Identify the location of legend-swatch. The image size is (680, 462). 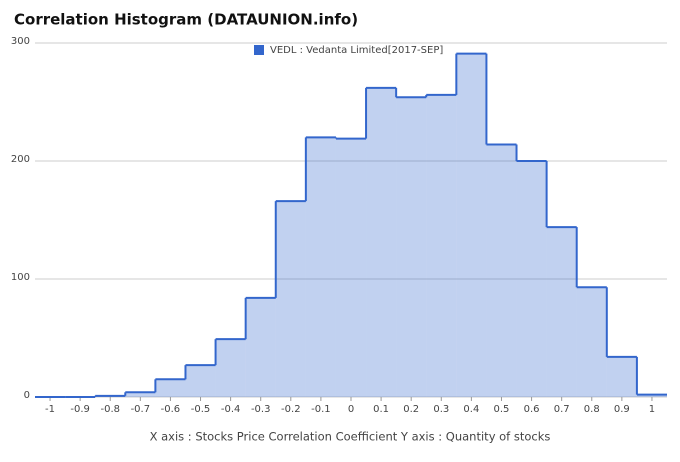
(259, 50).